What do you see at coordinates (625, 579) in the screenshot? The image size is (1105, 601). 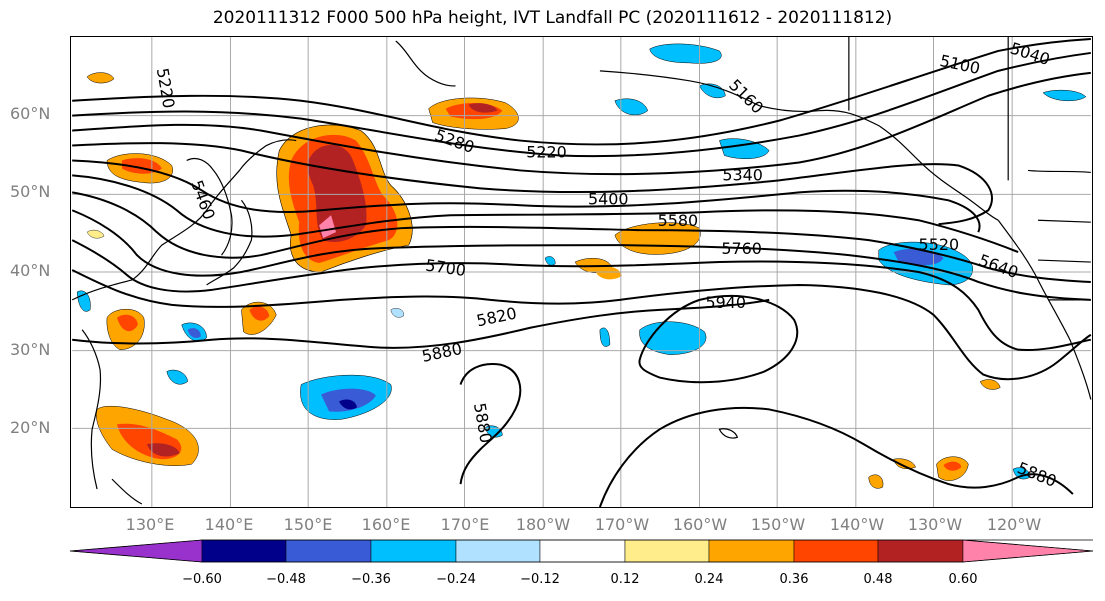 I see `colorbar-tick-label: 0.12` at bounding box center [625, 579].